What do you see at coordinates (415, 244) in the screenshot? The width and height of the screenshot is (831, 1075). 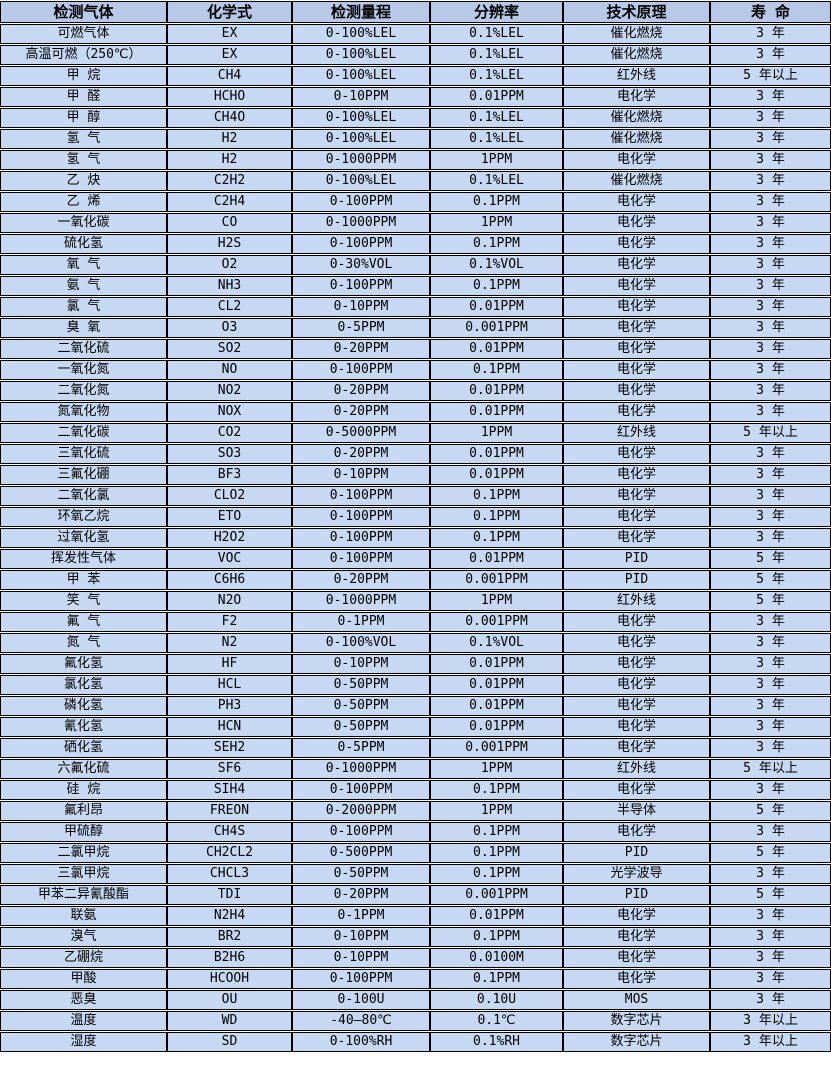 I see `table-row: 硫化氢 H2S 0-100PPM 0.1PPM 电化学 3 年` at bounding box center [415, 244].